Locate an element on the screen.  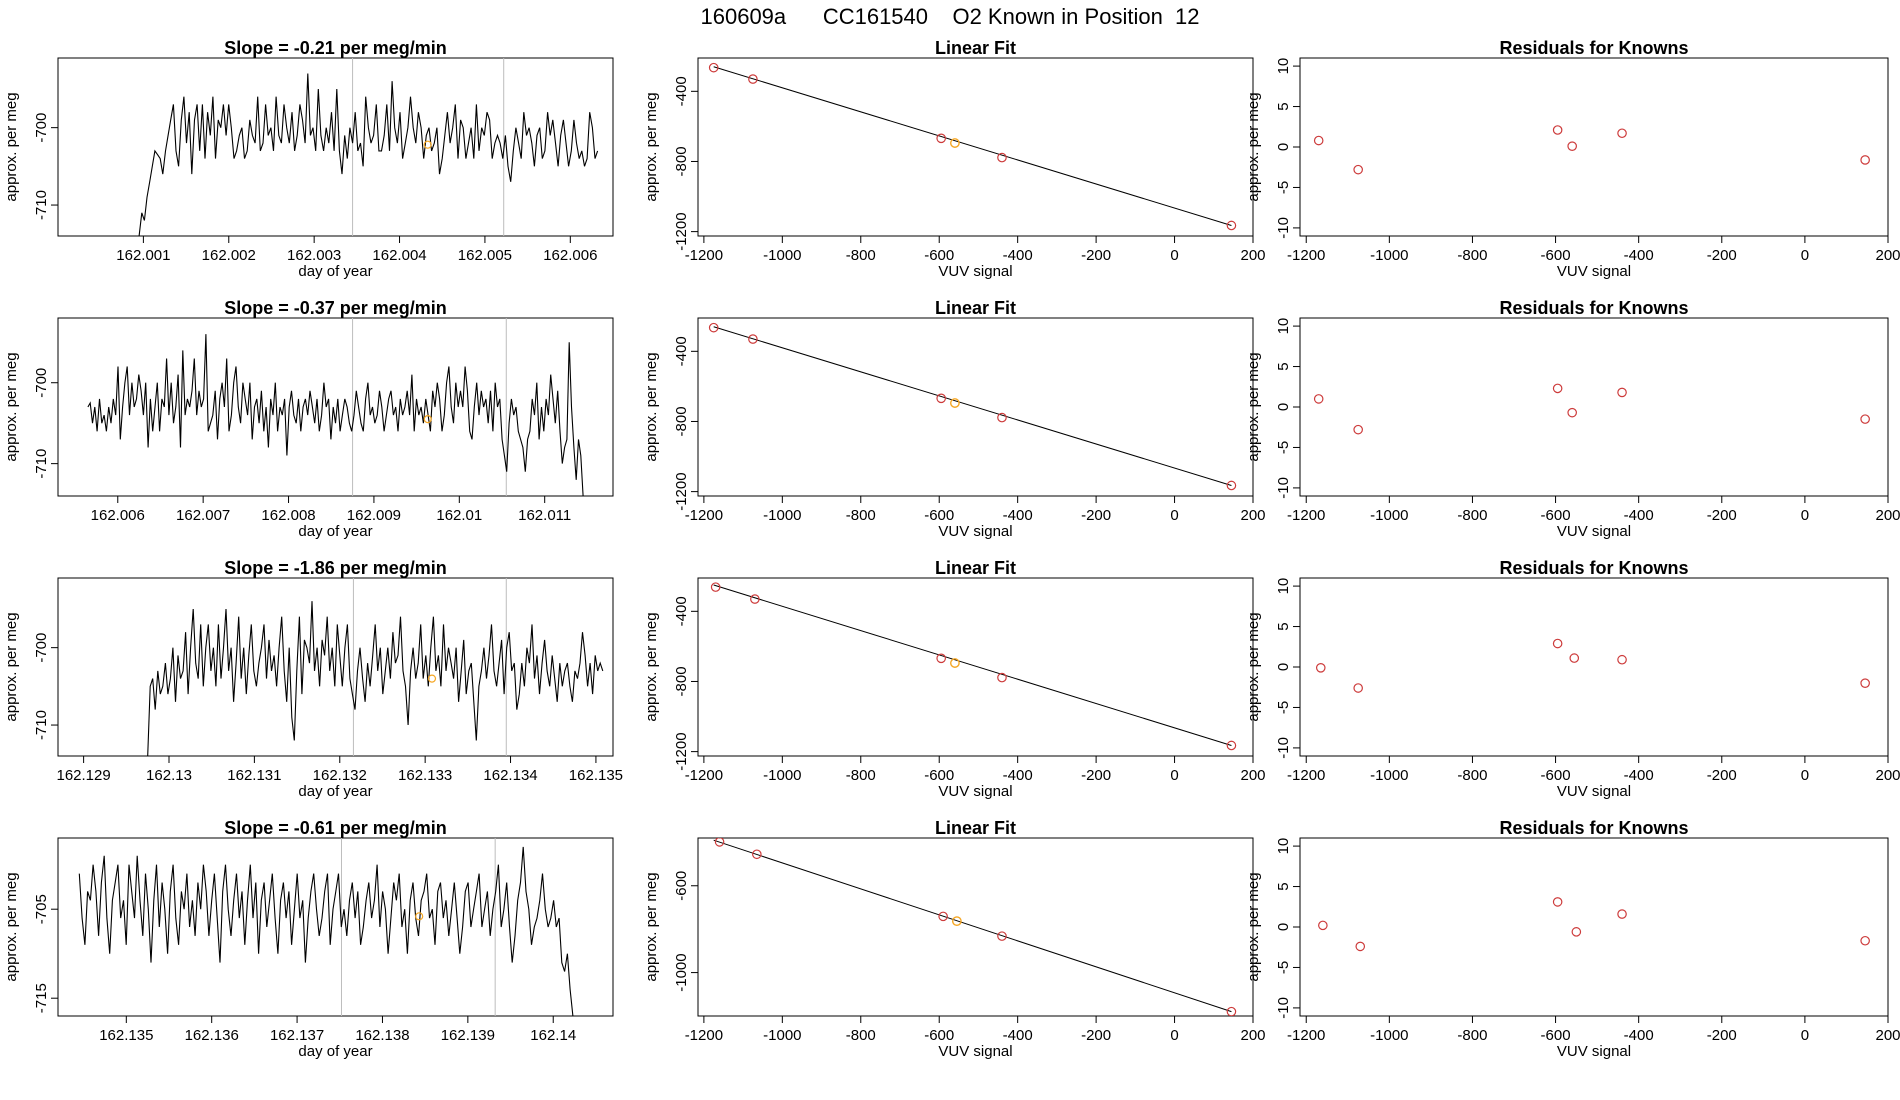
x-tick-label: 162.13 is located at coordinates (169, 775).